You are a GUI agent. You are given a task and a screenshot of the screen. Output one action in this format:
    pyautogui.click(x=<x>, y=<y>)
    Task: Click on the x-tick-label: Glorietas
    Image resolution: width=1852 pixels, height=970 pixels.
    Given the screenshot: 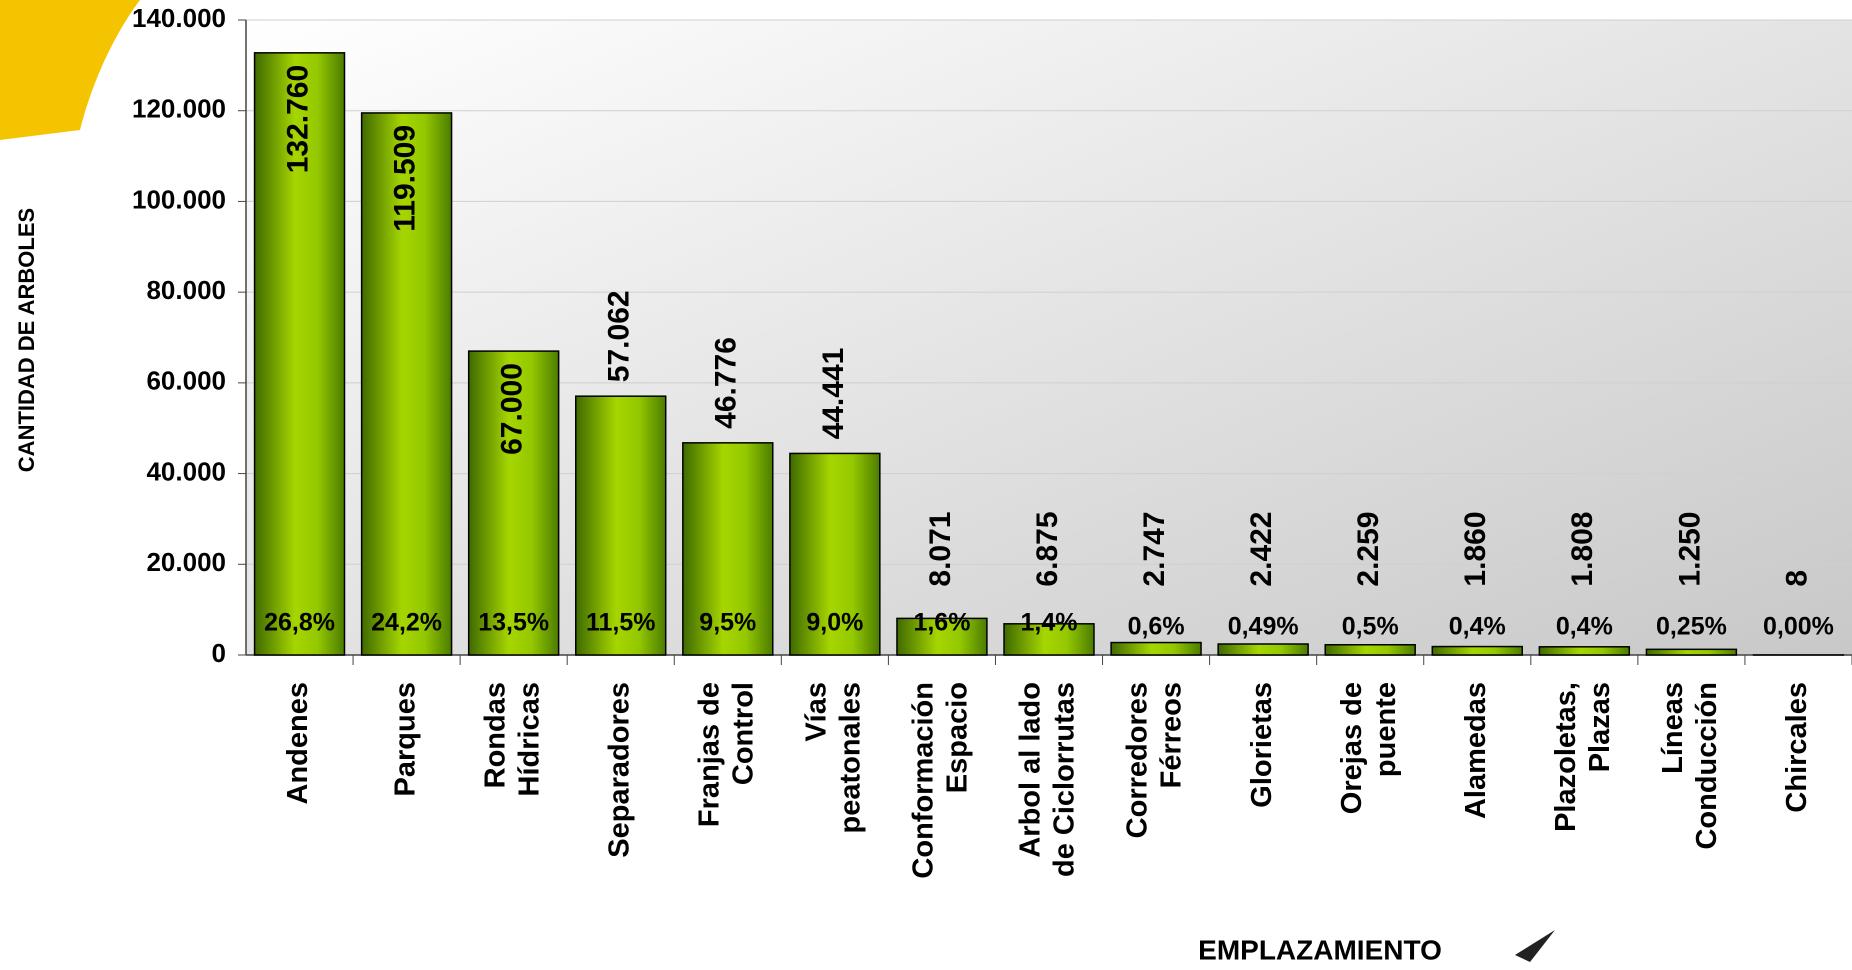 What is the action you would take?
    pyautogui.click(x=1262, y=745)
    